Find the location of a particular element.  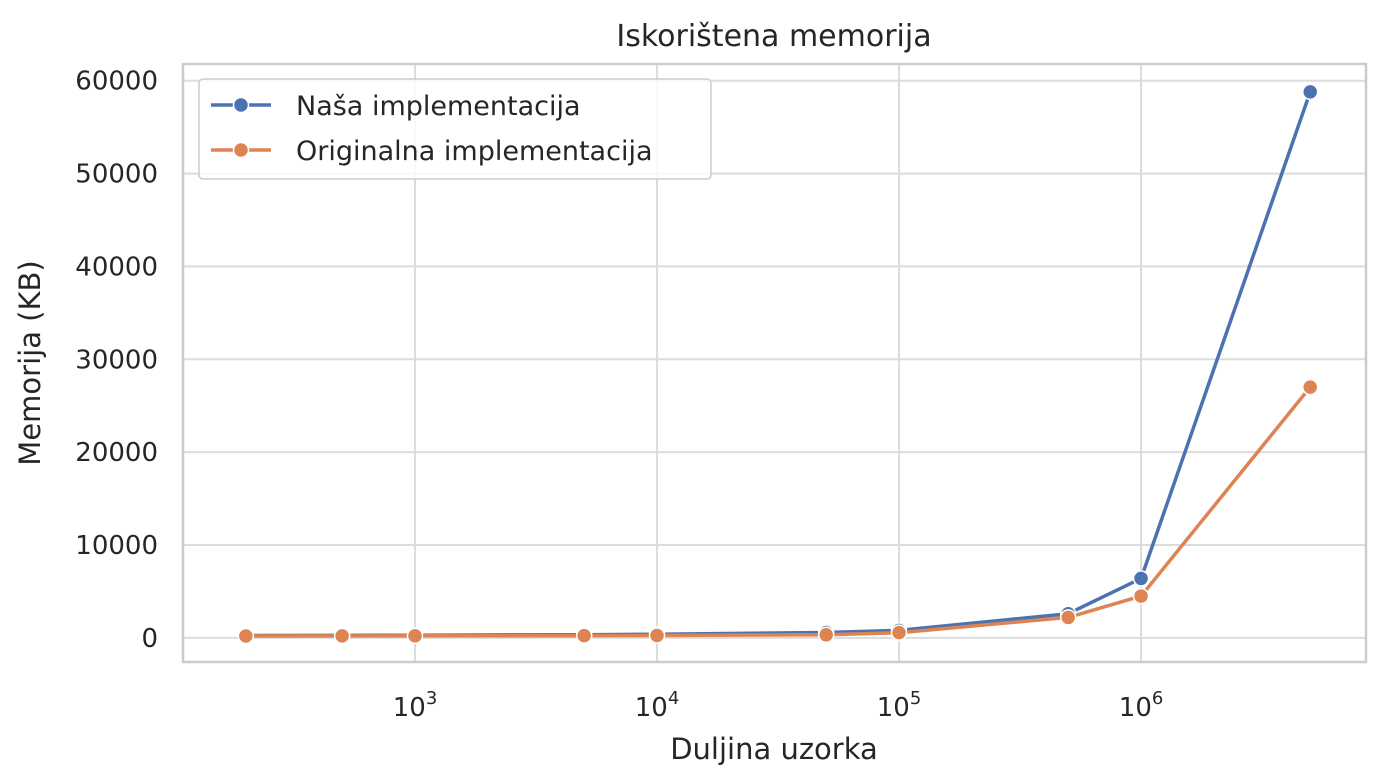

x-axis-label: Duljina uzorka is located at coordinates (774, 749).